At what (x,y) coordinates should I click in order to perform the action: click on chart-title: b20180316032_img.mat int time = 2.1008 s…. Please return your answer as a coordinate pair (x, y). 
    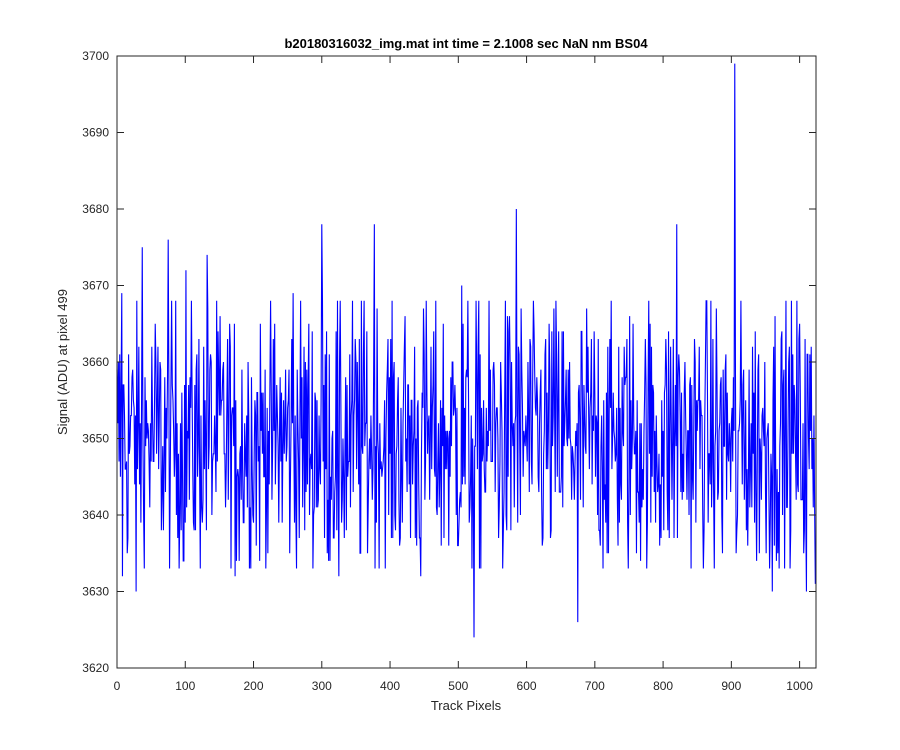
    Looking at the image, I should click on (466, 43).